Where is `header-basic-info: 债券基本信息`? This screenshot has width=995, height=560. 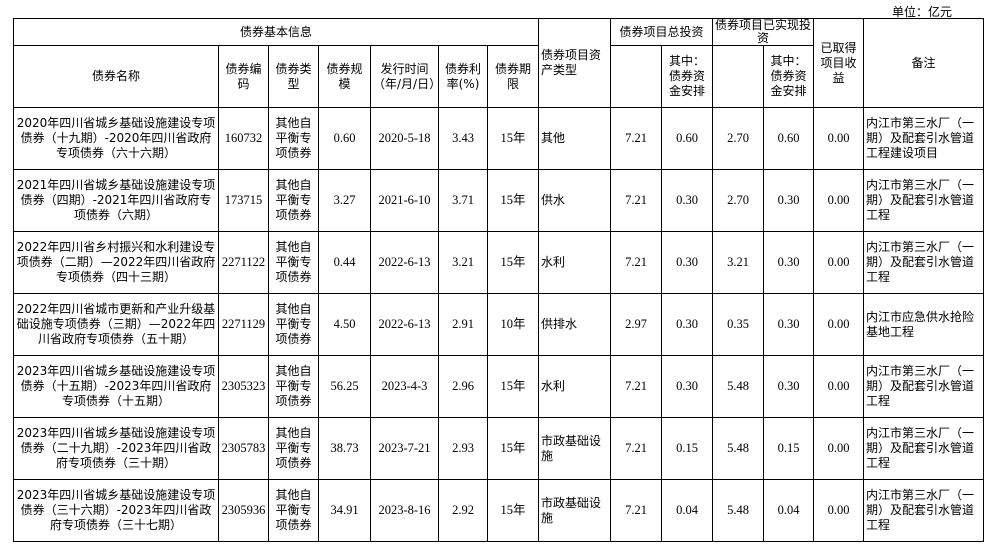 header-basic-info: 债券基本信息 is located at coordinates (276, 32).